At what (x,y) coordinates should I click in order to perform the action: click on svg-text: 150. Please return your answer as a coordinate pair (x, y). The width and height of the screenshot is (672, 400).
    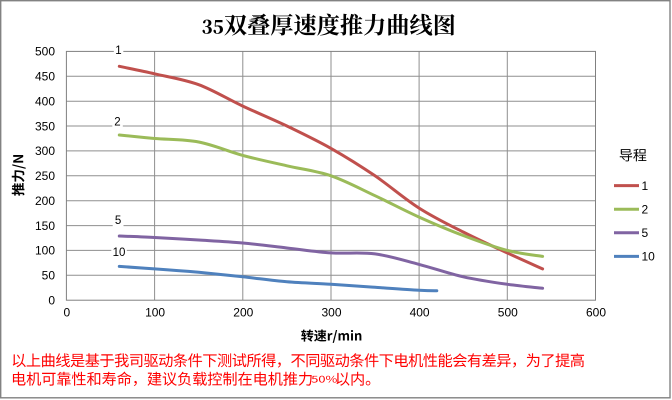
    Looking at the image, I should click on (45, 226).